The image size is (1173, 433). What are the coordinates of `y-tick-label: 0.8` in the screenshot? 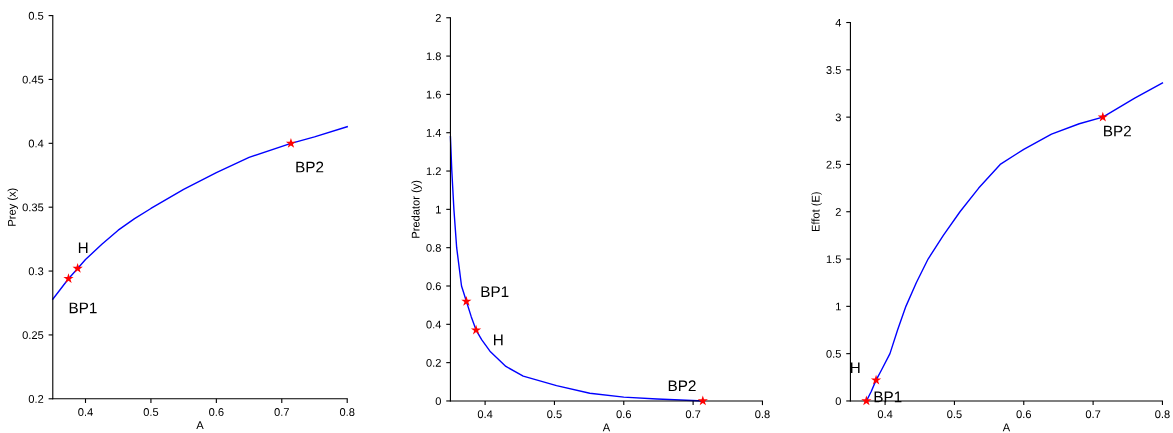 It's located at (433, 247).